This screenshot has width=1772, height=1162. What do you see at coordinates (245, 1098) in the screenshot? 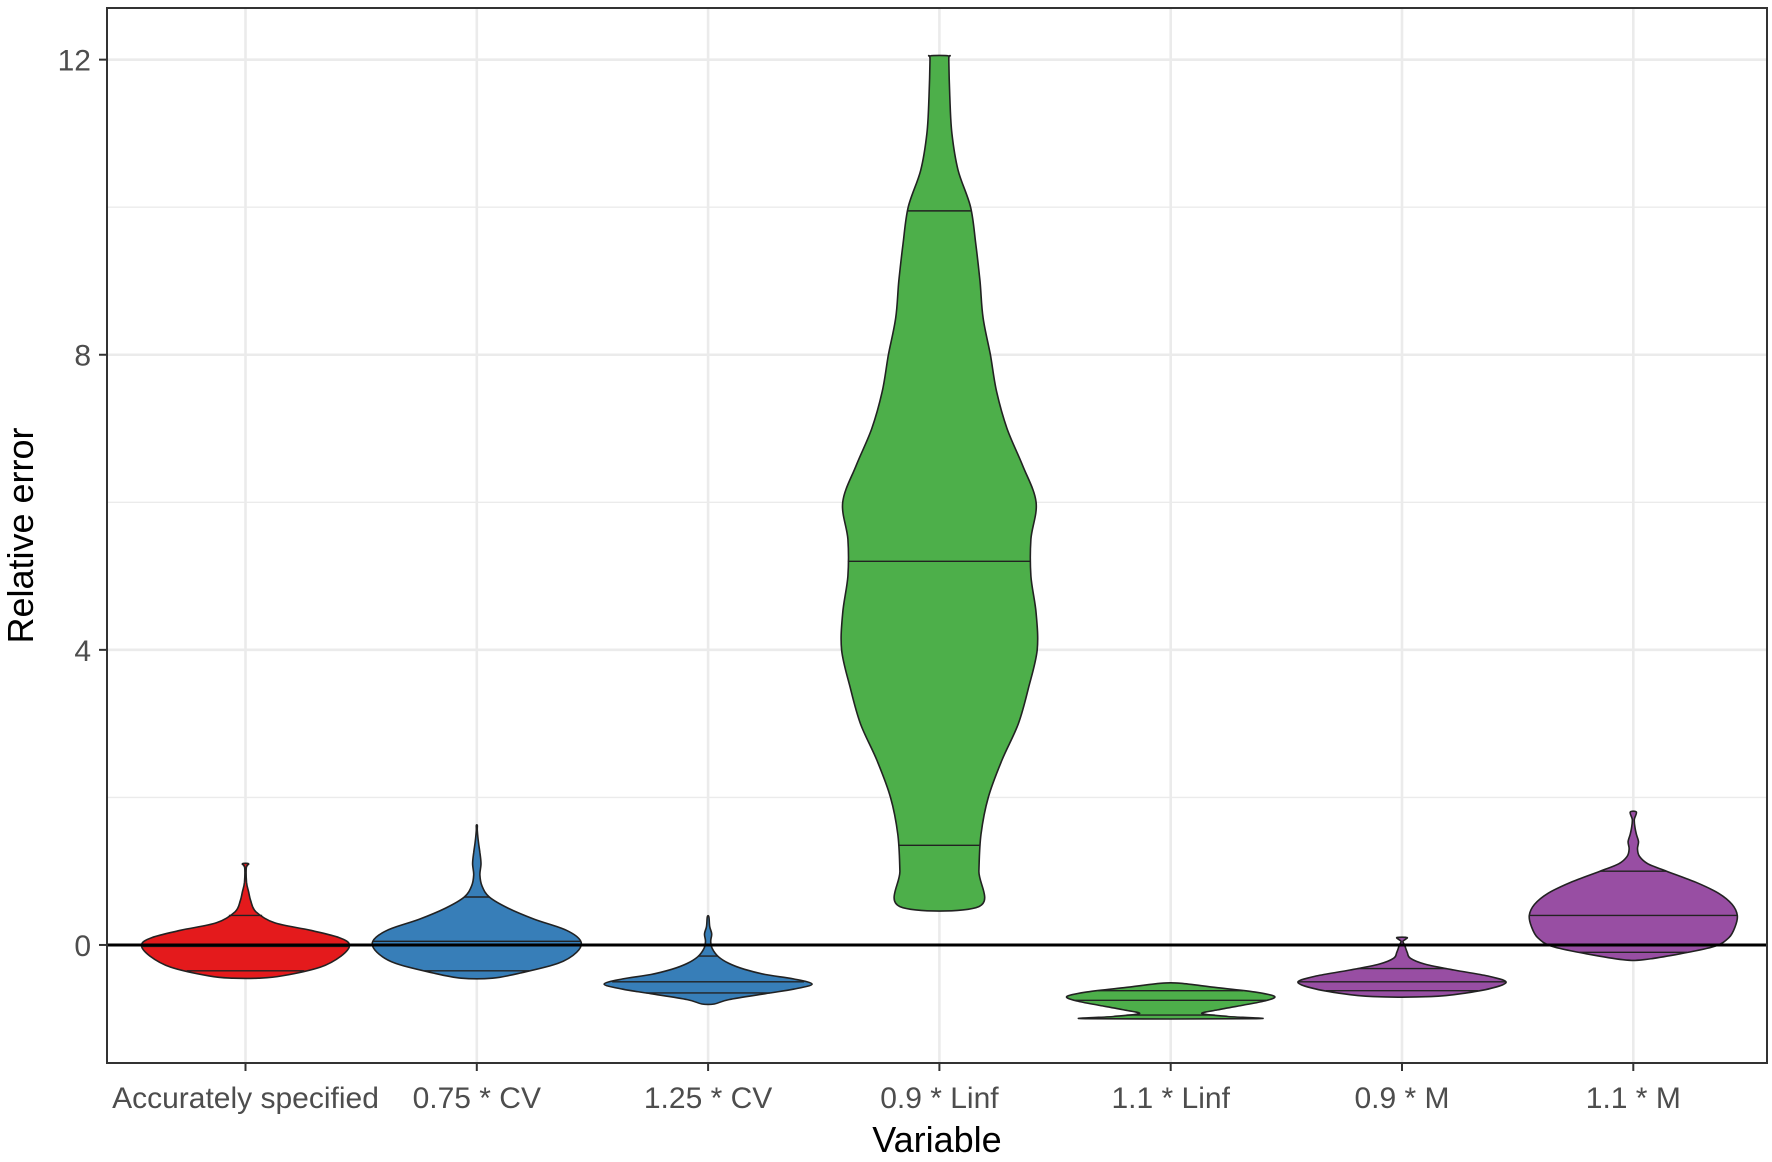
I see `x-tick-label: Accurately specified` at bounding box center [245, 1098].